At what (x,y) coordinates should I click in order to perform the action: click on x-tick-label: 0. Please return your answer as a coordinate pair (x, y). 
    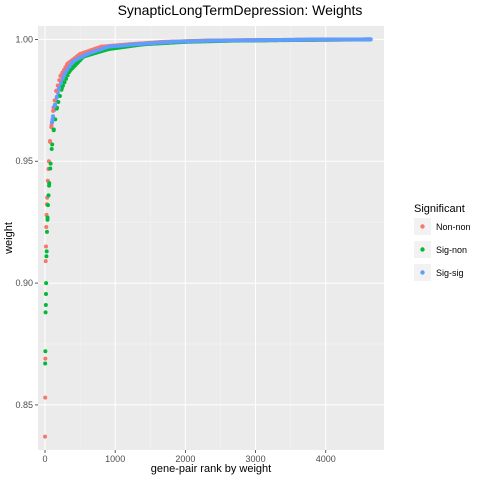
    Looking at the image, I should click on (45, 459).